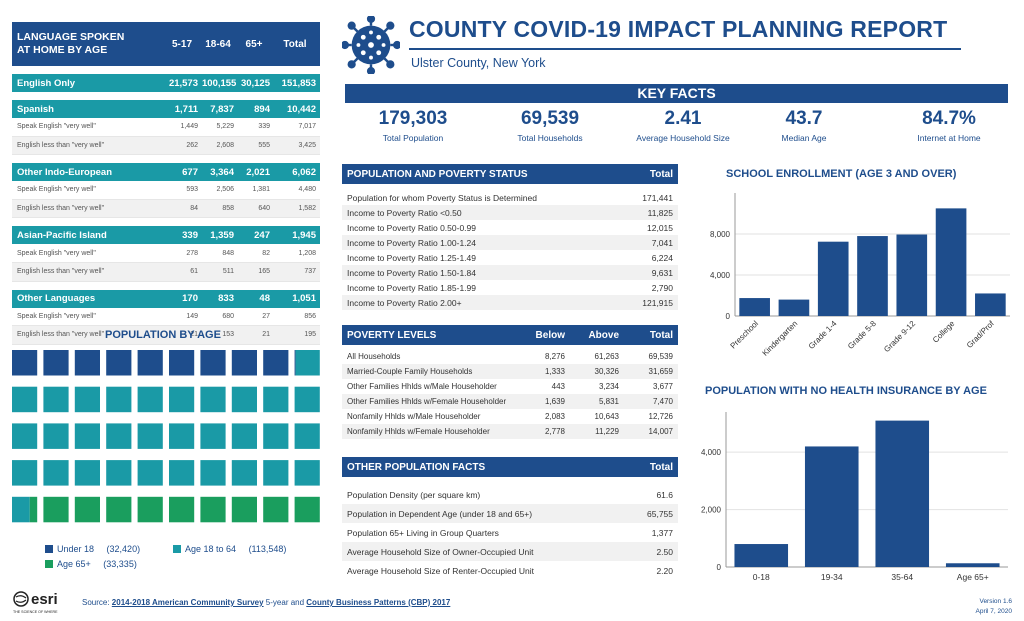 The width and height of the screenshot is (1024, 621). What do you see at coordinates (661, 335) in the screenshot?
I see `col-total: Total` at bounding box center [661, 335].